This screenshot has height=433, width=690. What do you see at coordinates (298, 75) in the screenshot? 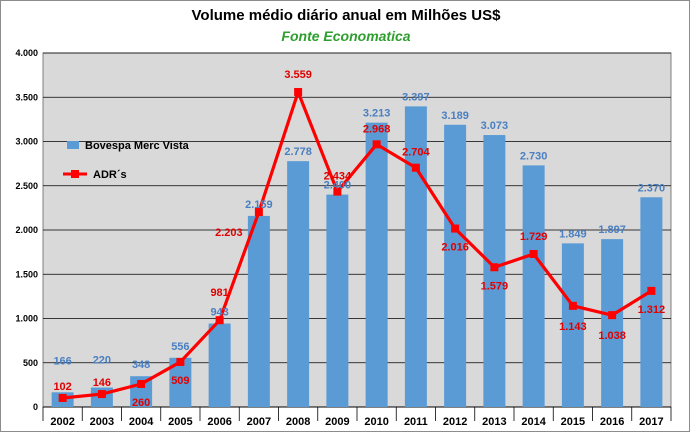
I see `line-data-label: 3.559` at bounding box center [298, 75].